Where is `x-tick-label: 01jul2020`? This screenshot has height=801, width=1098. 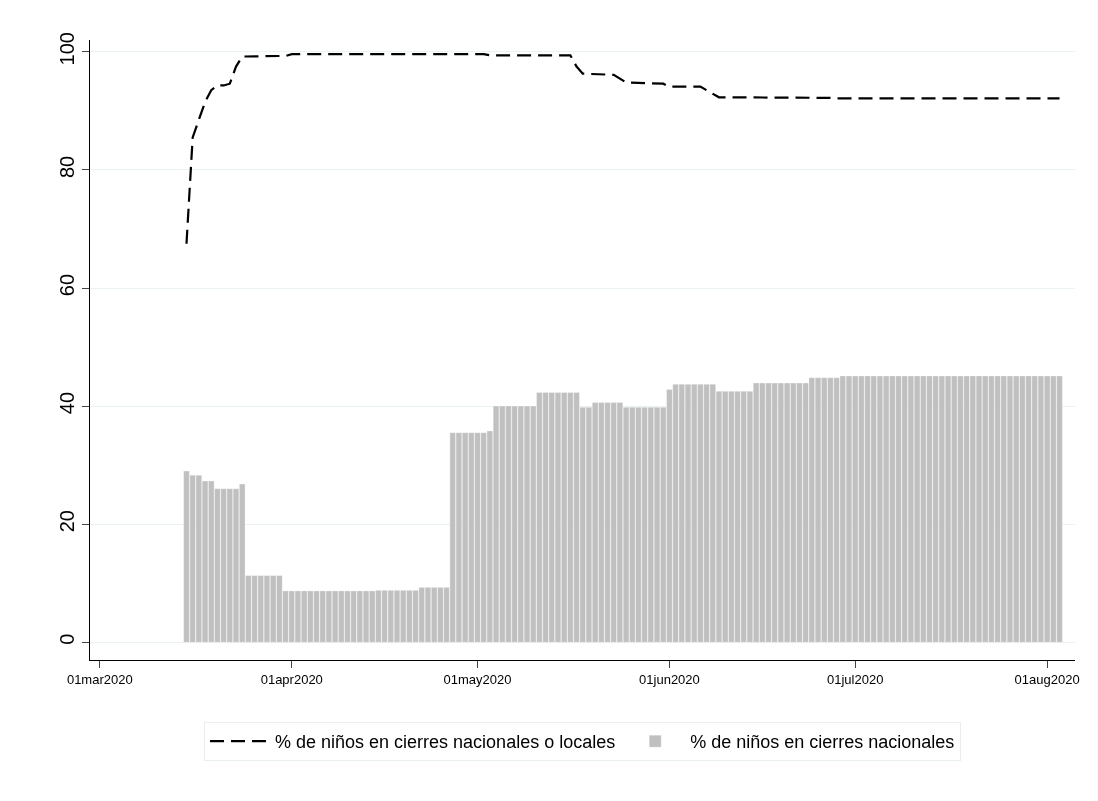 x-tick-label: 01jul2020 is located at coordinates (855, 679).